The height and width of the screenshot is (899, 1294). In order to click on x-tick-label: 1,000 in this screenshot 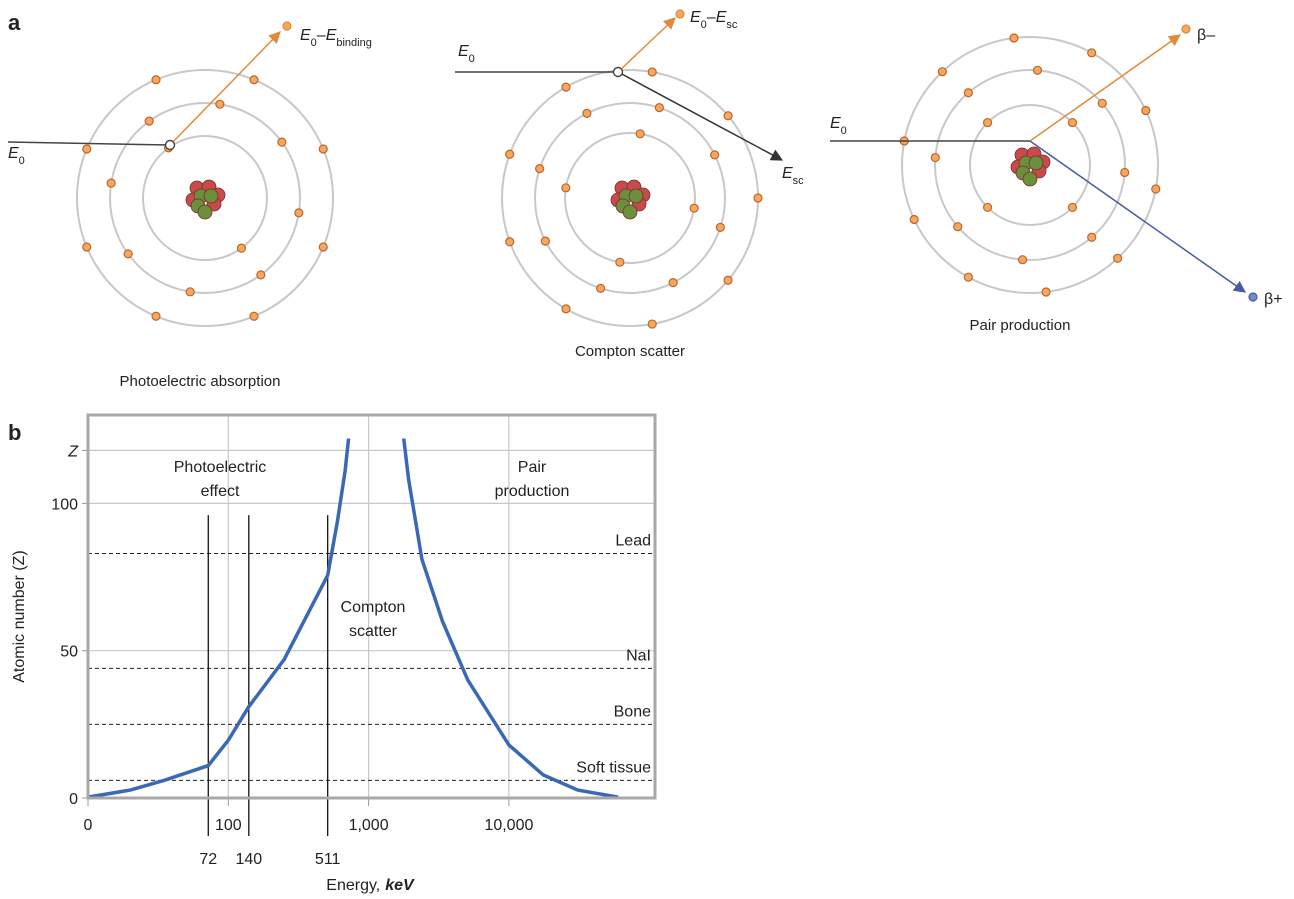, I will do `click(369, 825)`.